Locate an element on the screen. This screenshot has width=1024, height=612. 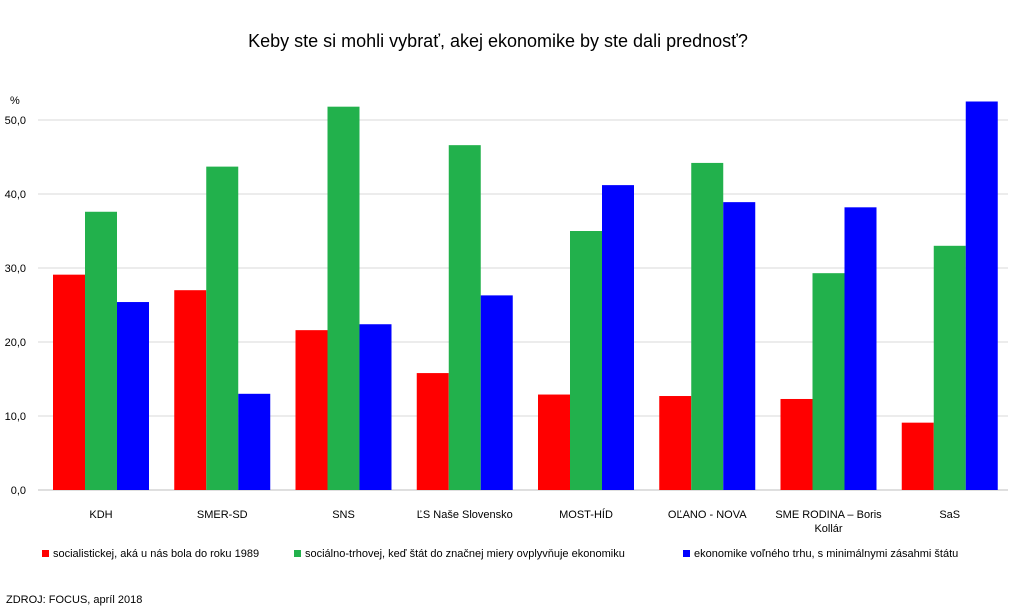
x-category-label: SME RODINA – Boris Kollár is located at coordinates (828, 522).